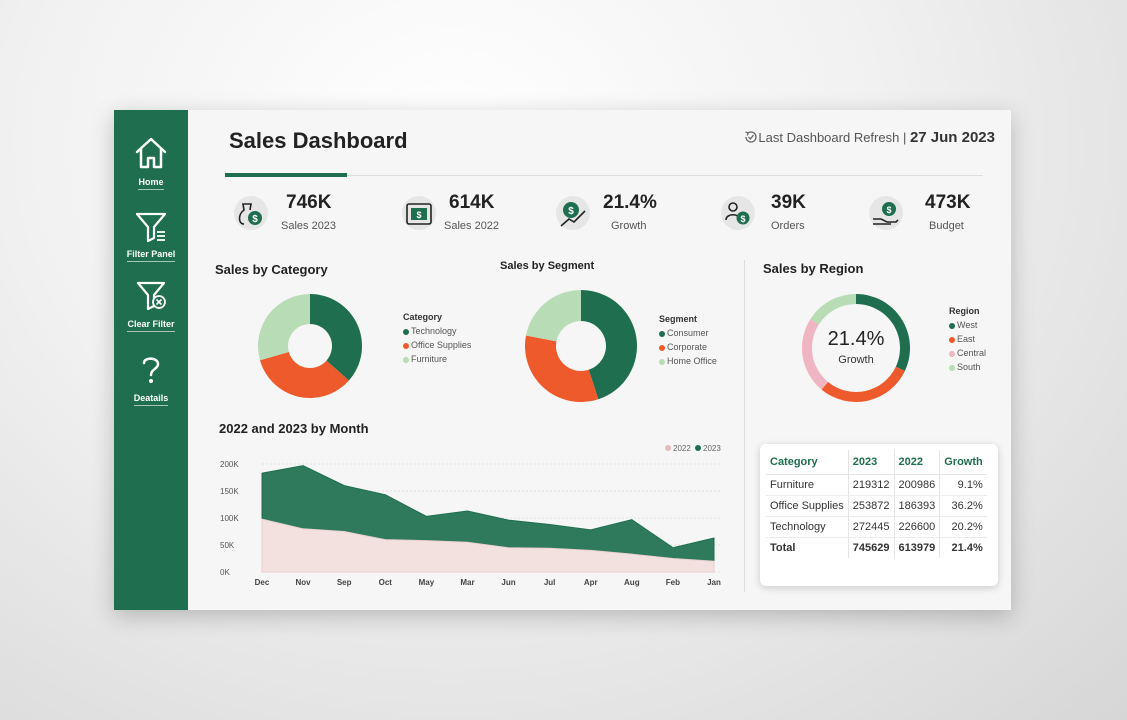 This screenshot has width=1127, height=720. Describe the element at coordinates (429, 359) in the screenshot. I see `legend-label: Furniture` at that location.